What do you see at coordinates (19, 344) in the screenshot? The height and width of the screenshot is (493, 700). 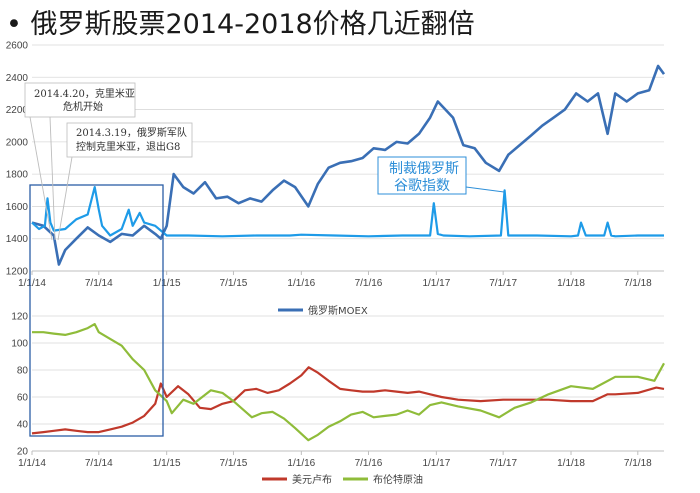 I see `y-tick-label: 100` at bounding box center [19, 344].